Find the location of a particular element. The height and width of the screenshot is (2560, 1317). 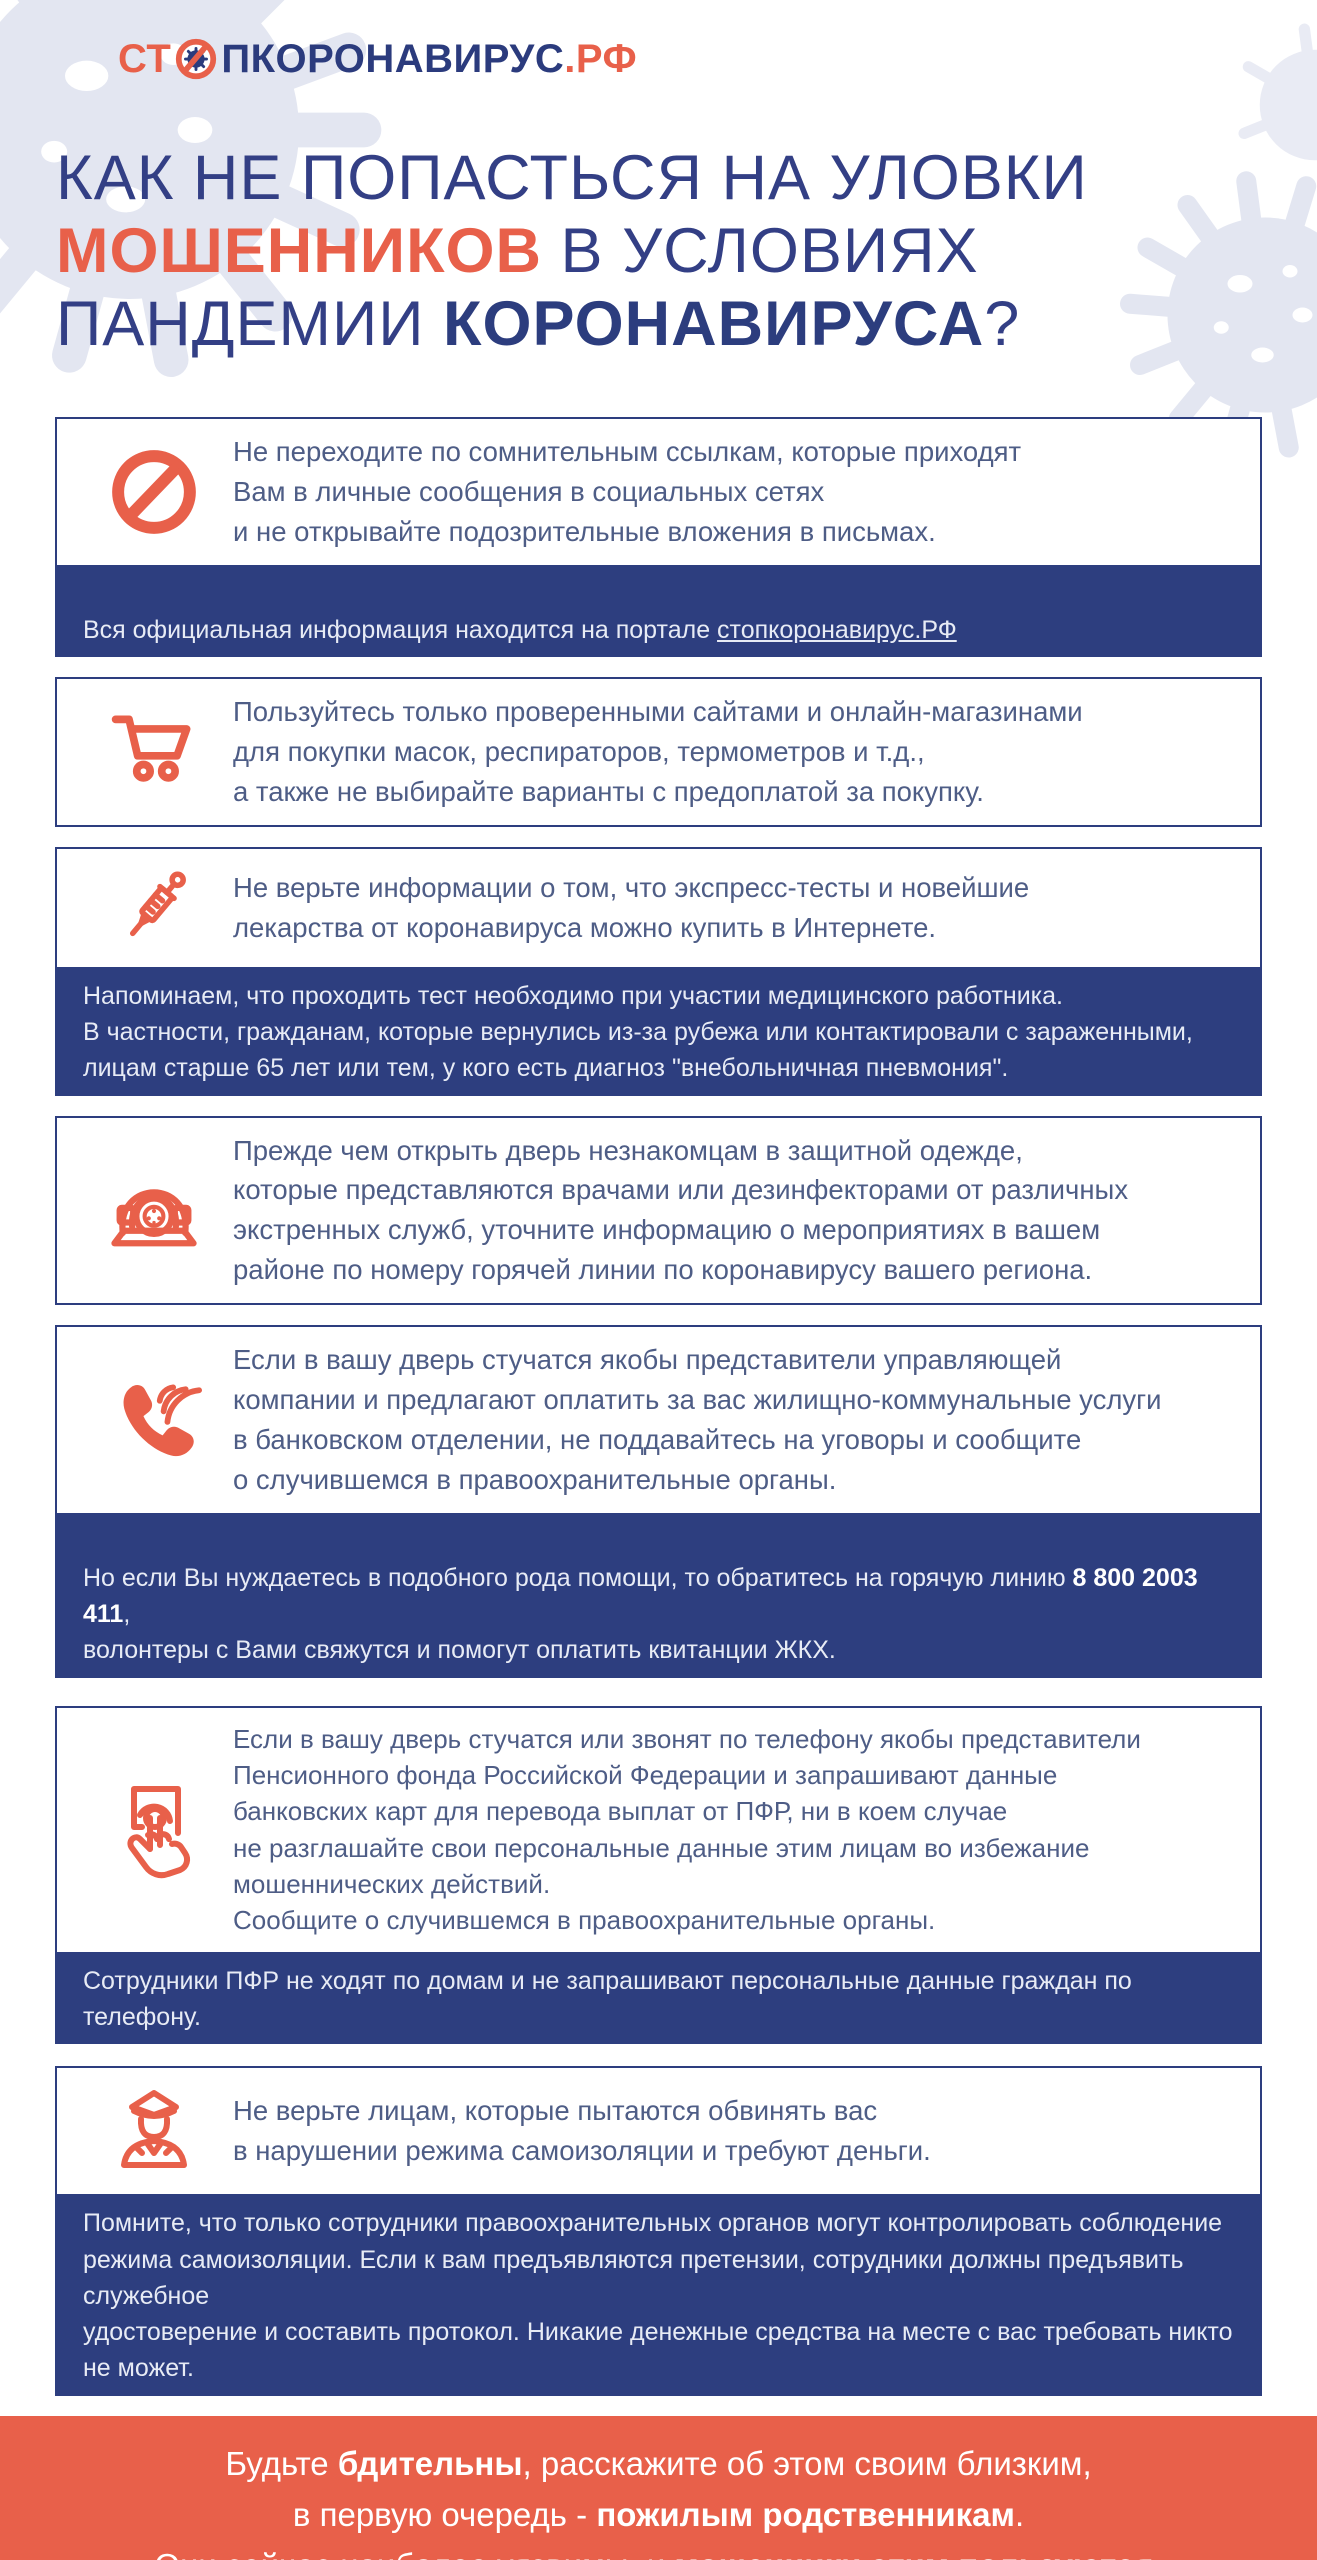

title-keyword-scammers: МОШЕННИКОВ is located at coordinates (299, 251).